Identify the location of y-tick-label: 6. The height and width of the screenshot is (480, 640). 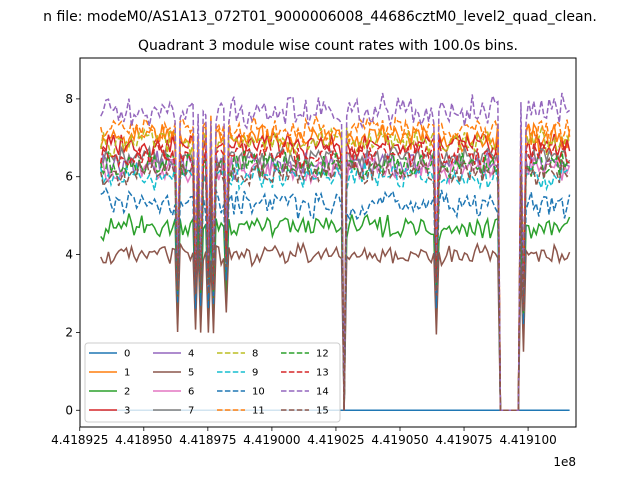
(69, 177).